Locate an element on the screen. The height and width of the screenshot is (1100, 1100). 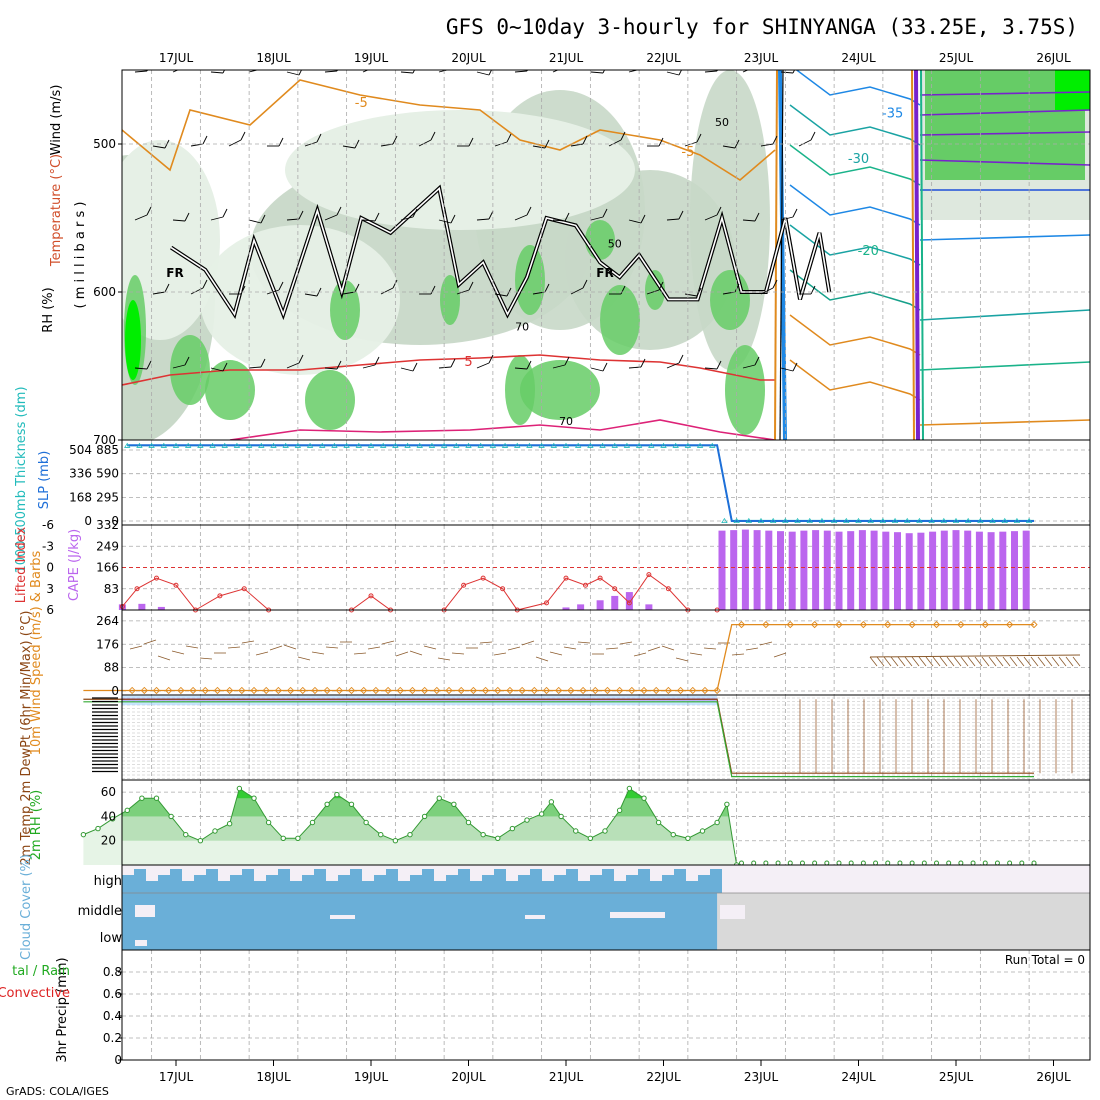
run-total-label: Run Total = 0 is located at coordinates (1045, 960).